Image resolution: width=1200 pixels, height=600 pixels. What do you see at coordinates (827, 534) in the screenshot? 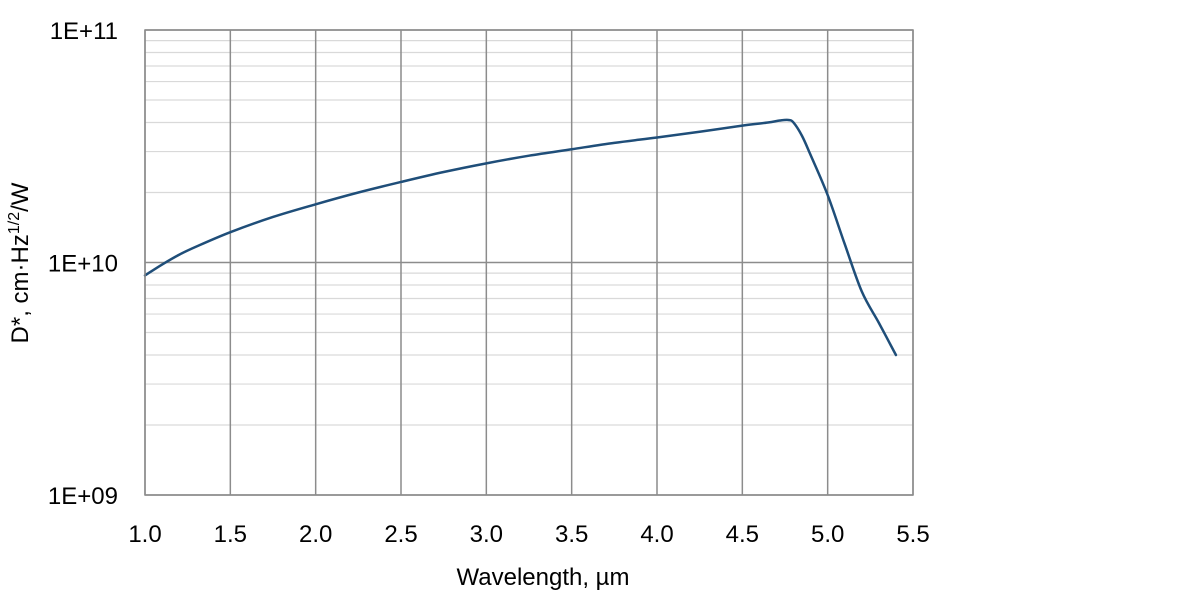
I see `x-tick-label: 5.0` at bounding box center [827, 534].